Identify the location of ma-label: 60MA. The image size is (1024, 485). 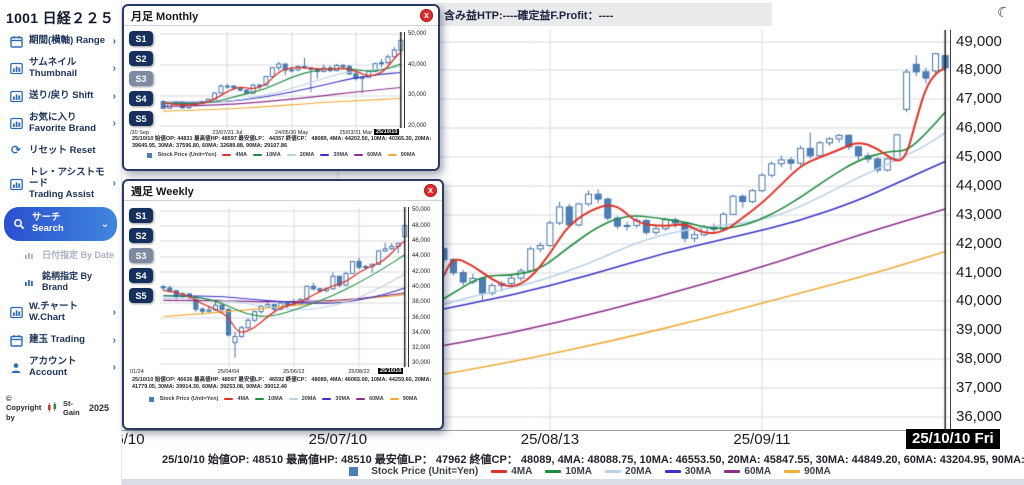
(374, 155).